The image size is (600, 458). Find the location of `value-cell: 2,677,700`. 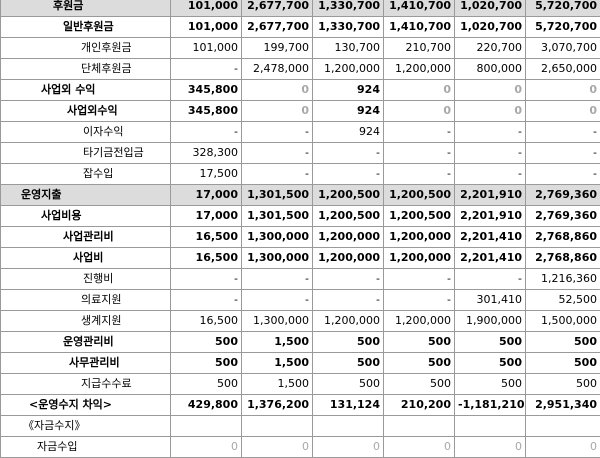

value-cell: 2,677,700 is located at coordinates (277, 27).